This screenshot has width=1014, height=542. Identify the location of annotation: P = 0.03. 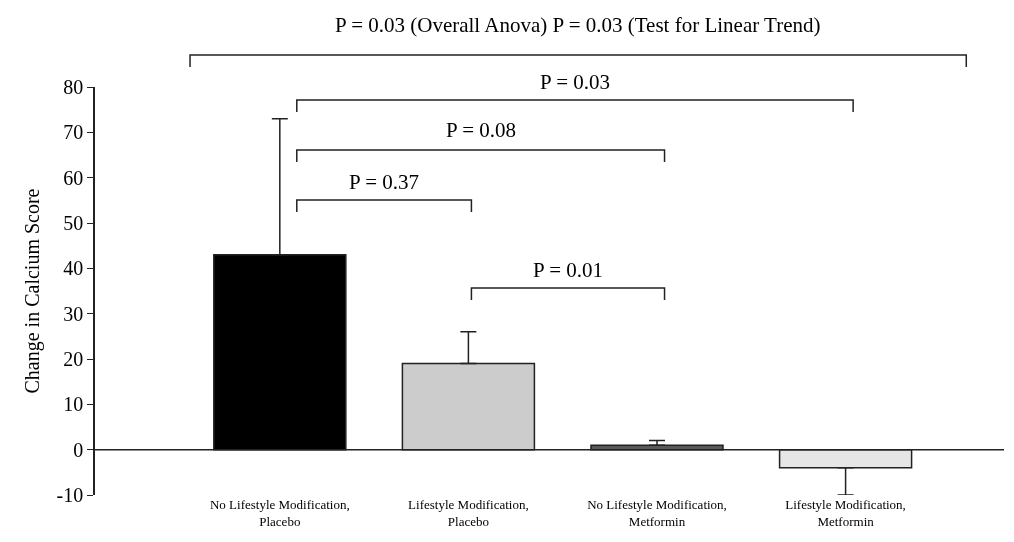
(575, 82).